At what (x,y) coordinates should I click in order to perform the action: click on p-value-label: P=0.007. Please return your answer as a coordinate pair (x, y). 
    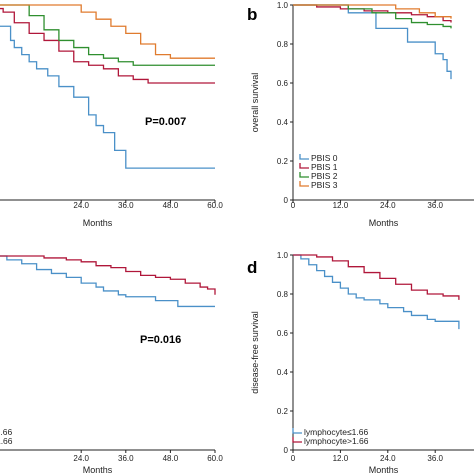
    Looking at the image, I should click on (165, 122).